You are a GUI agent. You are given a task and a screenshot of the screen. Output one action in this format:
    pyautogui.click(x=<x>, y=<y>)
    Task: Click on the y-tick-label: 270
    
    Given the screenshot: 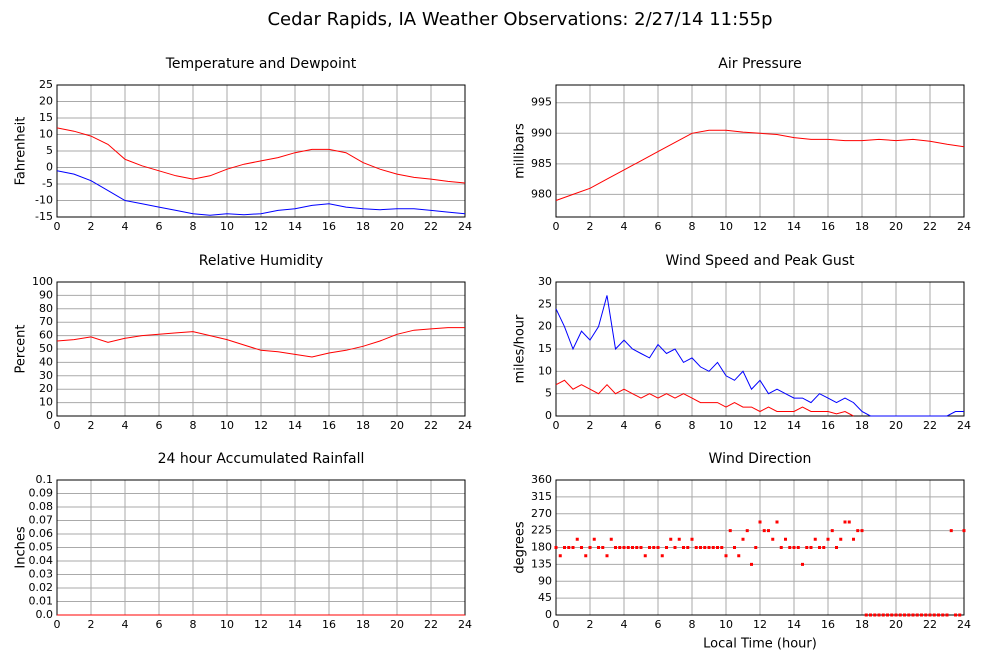 What is the action you would take?
    pyautogui.click(x=541, y=513)
    